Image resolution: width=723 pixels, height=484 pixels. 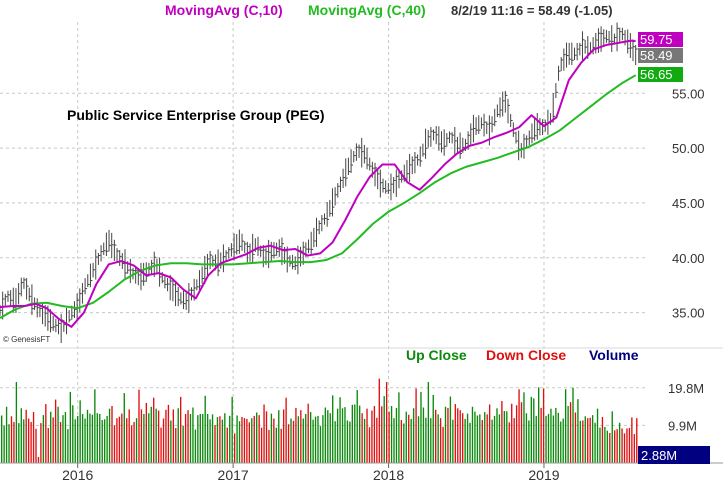 What do you see at coordinates (659, 455) in the screenshot?
I see `volume-last-value: 2.88M` at bounding box center [659, 455].